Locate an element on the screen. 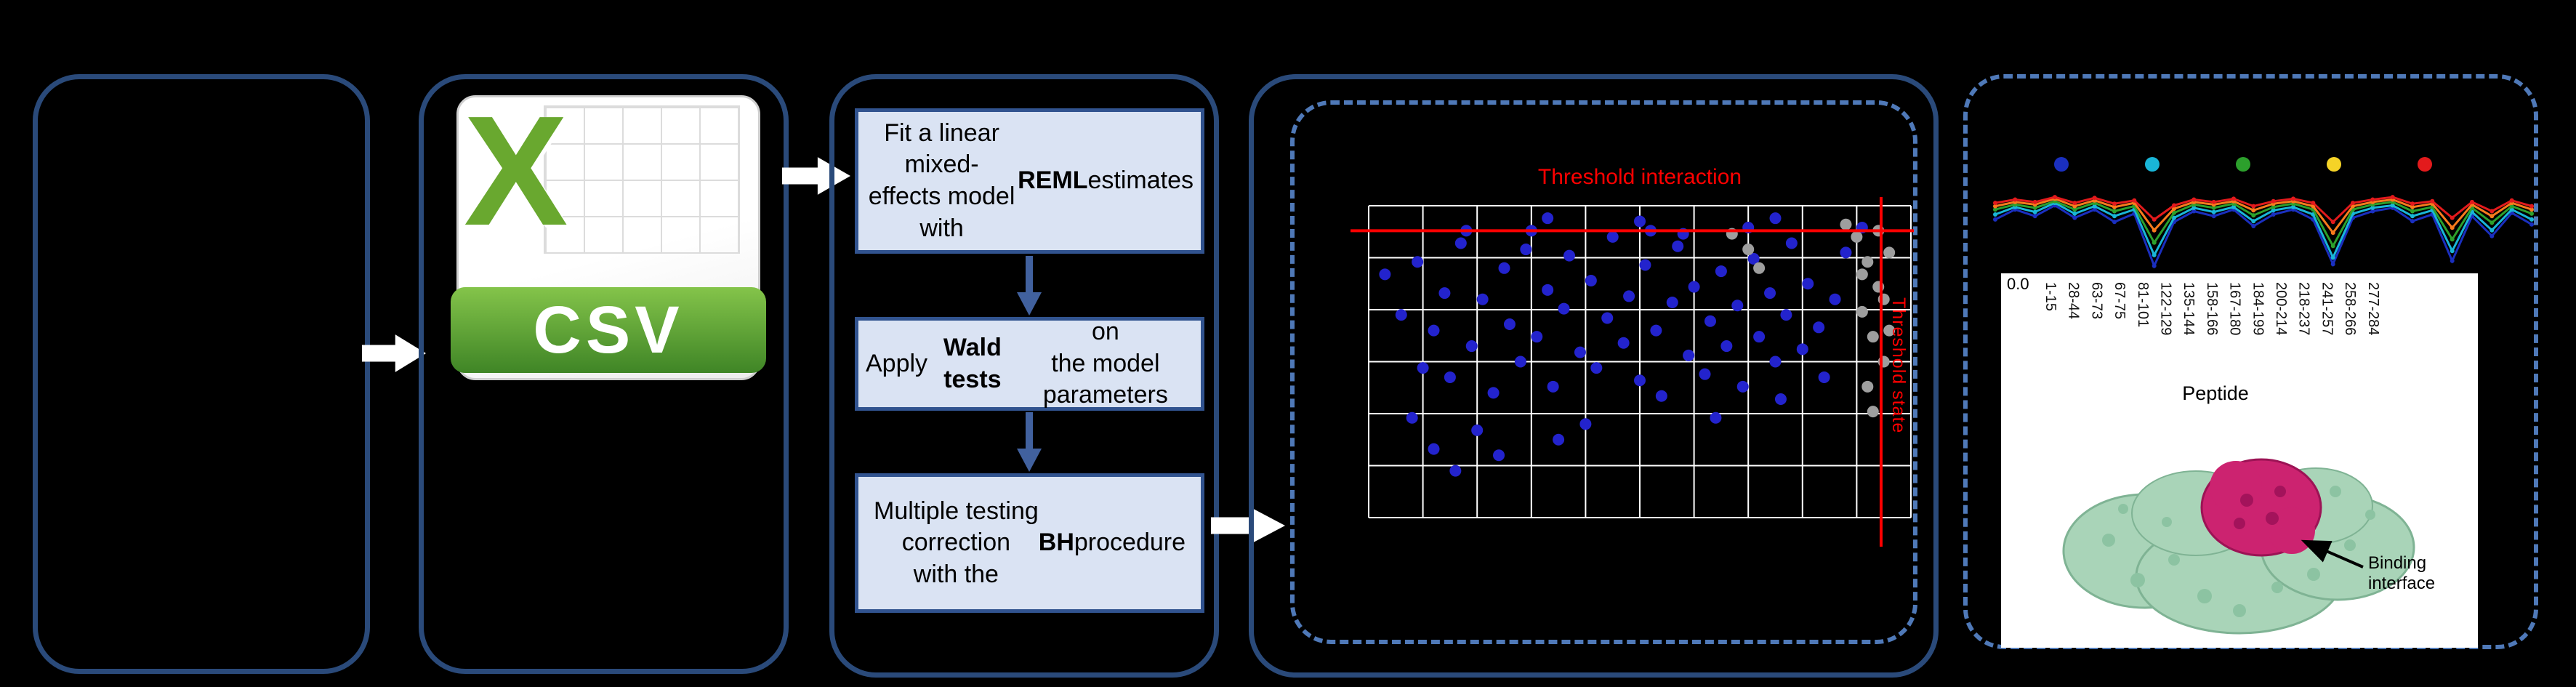 The width and height of the screenshot is (2576, 687). peptide-tick-label: 258-266 is located at coordinates (2350, 309).